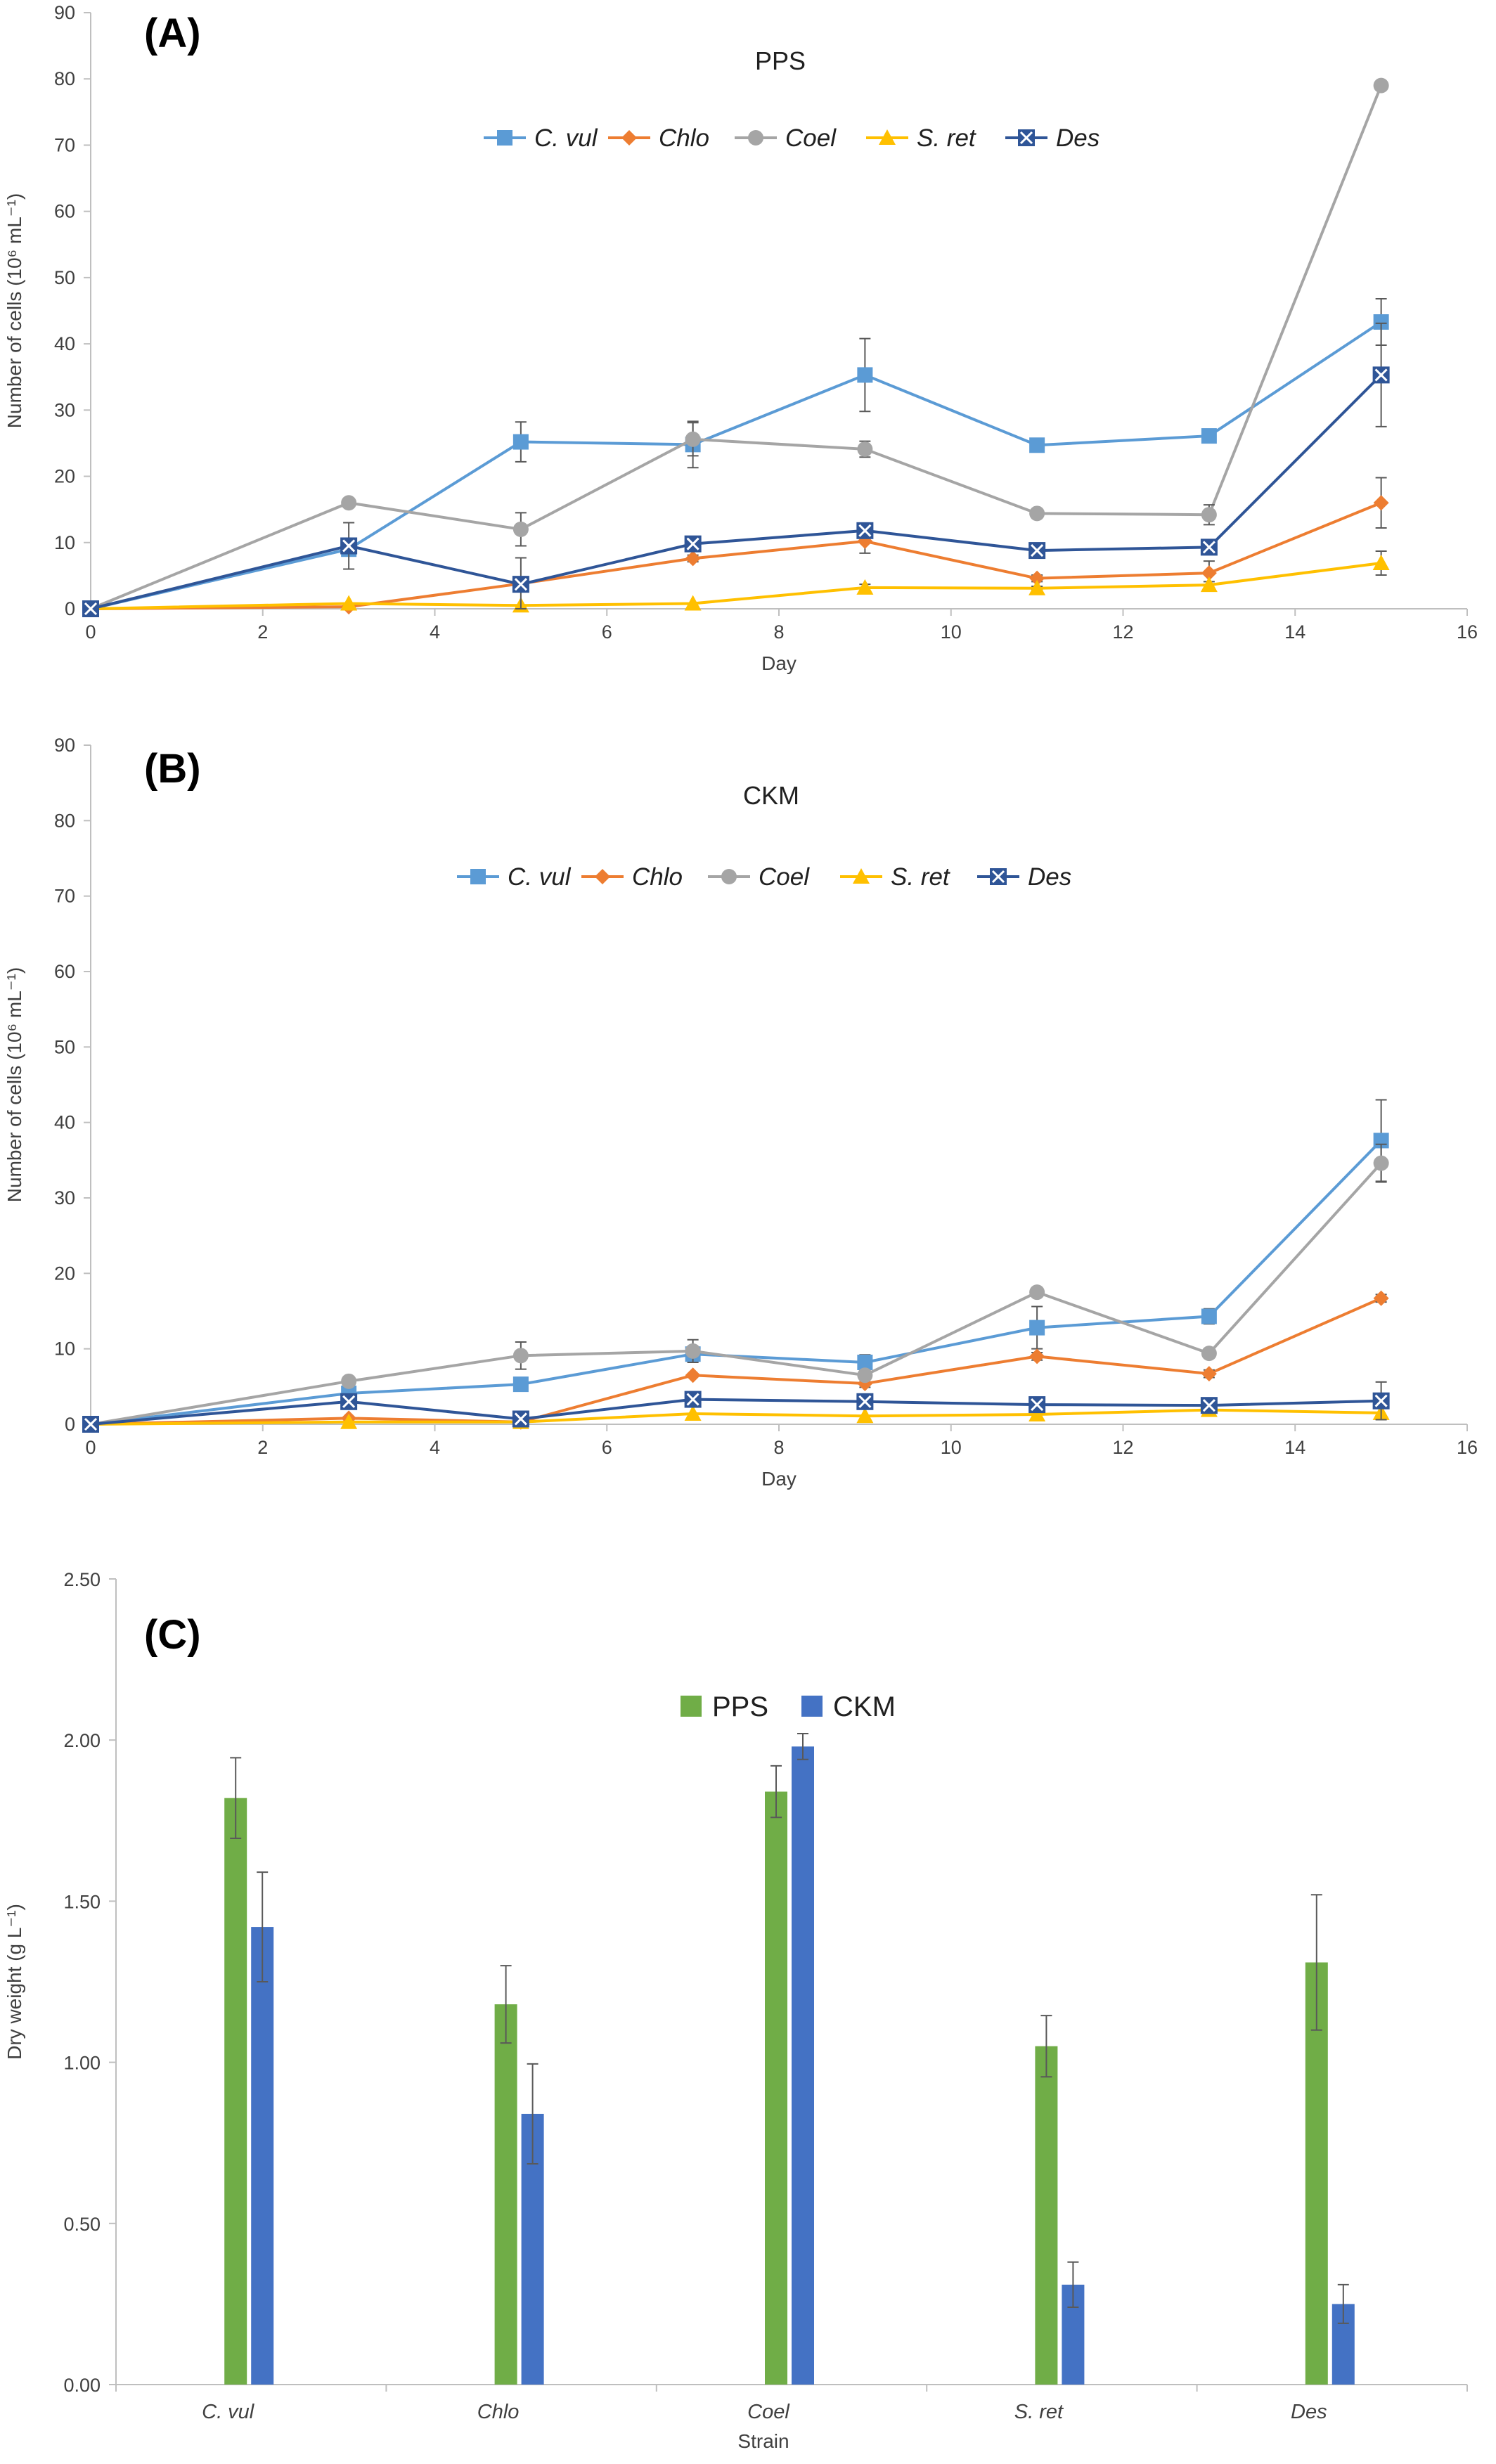 The height and width of the screenshot is (2464, 1496). I want to click on panel-a-y-tick-label: 80, so click(64, 78).